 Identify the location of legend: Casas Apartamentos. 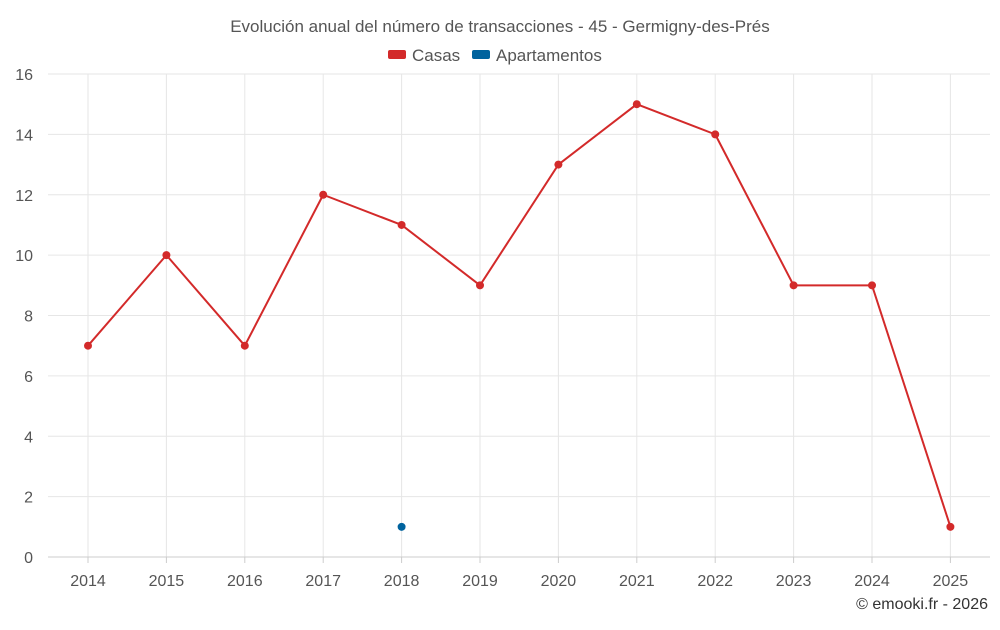
(495, 55).